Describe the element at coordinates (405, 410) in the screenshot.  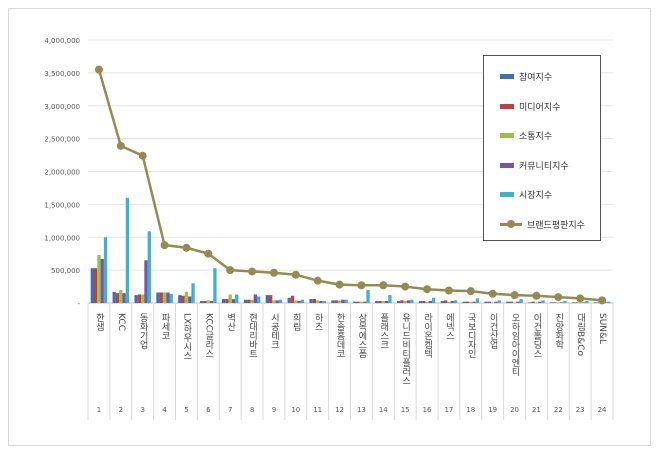
I see `x-rank-label: 15` at that location.